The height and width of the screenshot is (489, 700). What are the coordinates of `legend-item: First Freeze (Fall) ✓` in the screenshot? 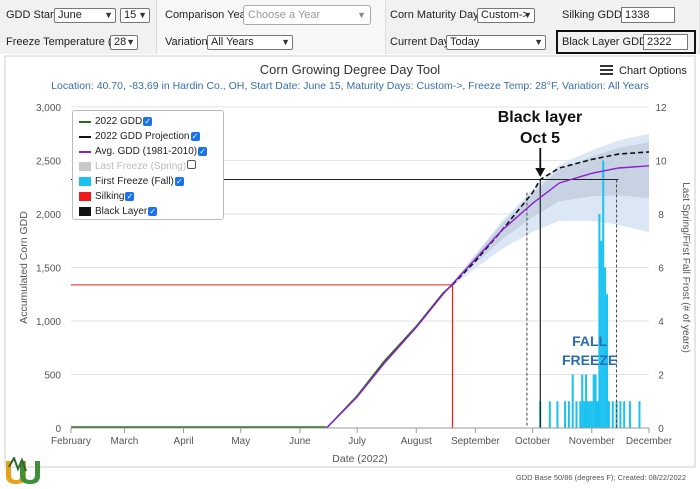 It's located at (151, 181).